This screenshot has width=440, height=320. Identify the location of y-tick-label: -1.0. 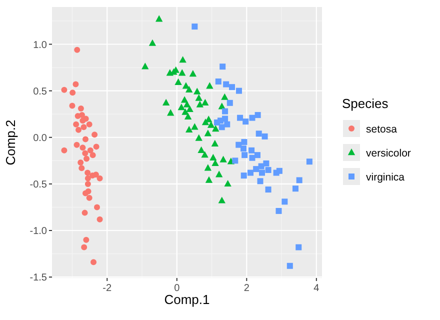
(39, 232).